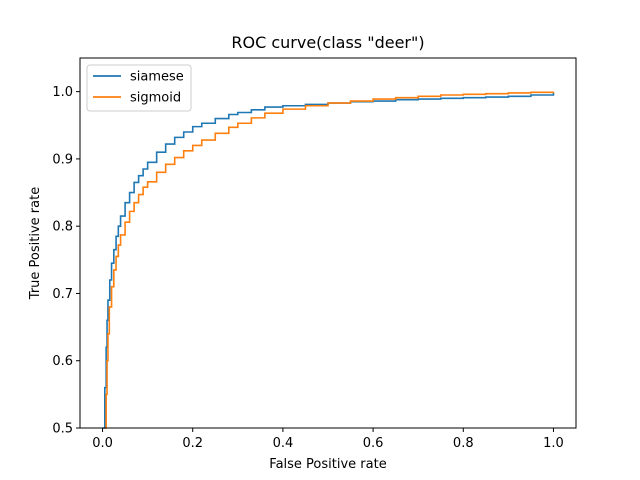  Describe the element at coordinates (102, 443) in the screenshot. I see `x-tick-label: 0.0` at that location.